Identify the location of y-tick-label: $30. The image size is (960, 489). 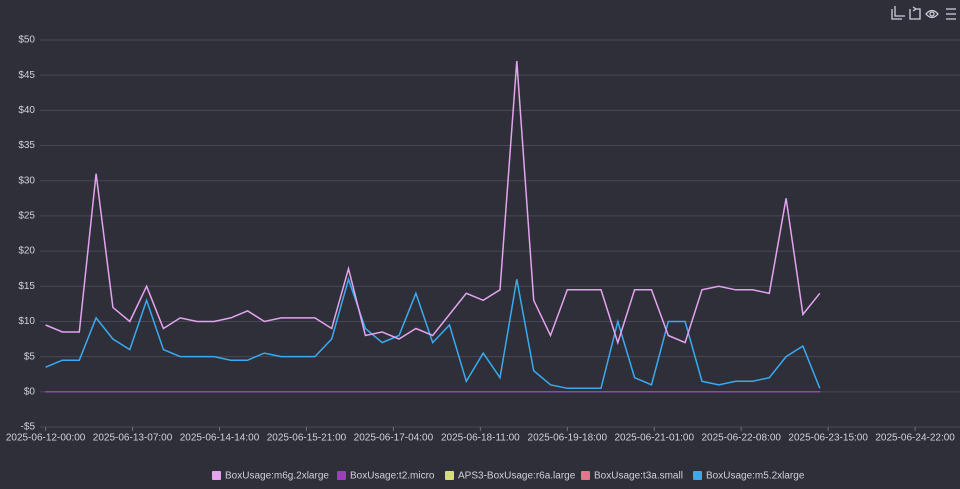
(26, 180).